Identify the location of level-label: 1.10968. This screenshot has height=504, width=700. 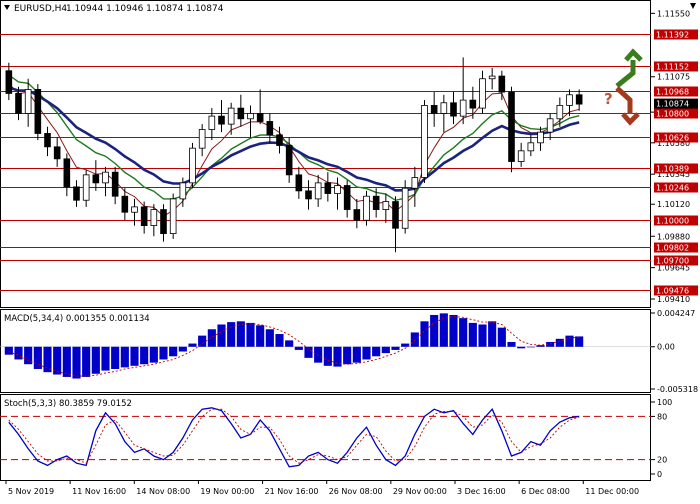
(672, 92).